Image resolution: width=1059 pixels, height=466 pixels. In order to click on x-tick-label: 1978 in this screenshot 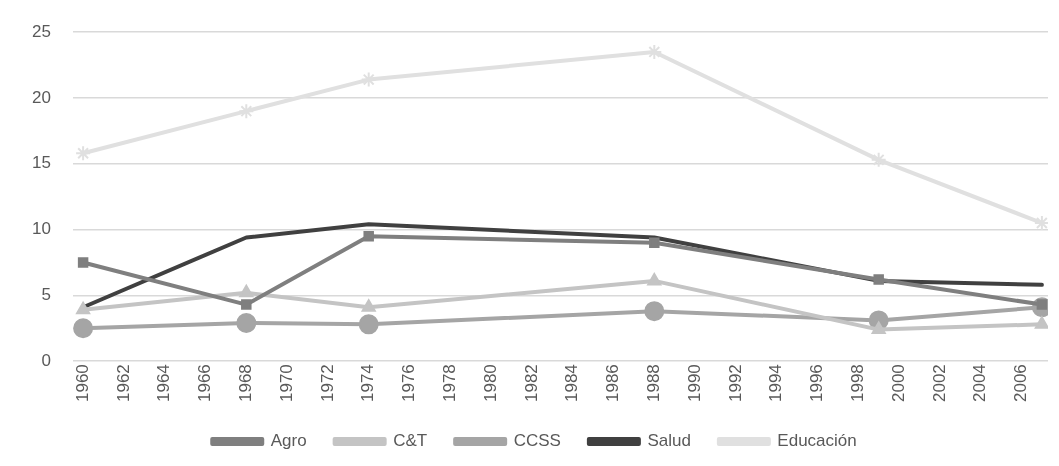, I will do `click(449, 383)`.